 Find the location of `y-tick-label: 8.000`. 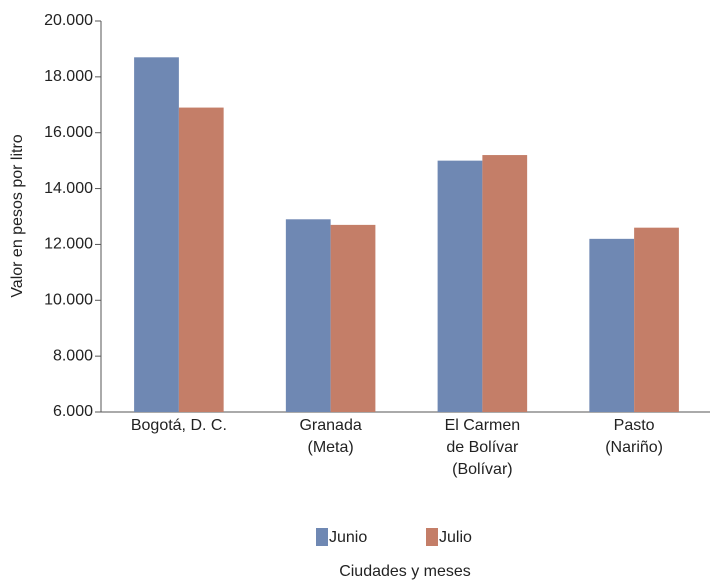

y-tick-label: 8.000 is located at coordinates (73, 355).